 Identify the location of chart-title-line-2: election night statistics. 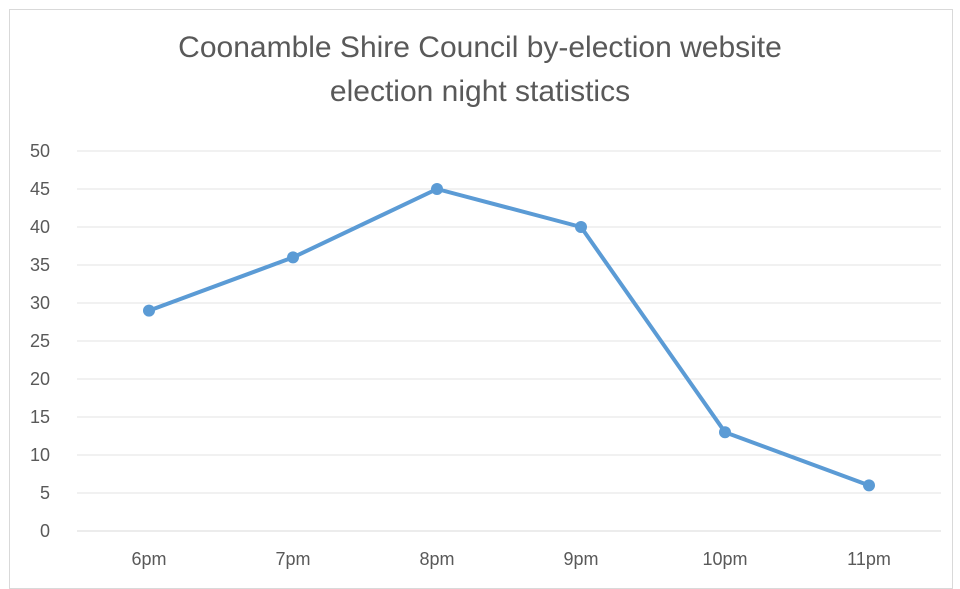
(480, 91).